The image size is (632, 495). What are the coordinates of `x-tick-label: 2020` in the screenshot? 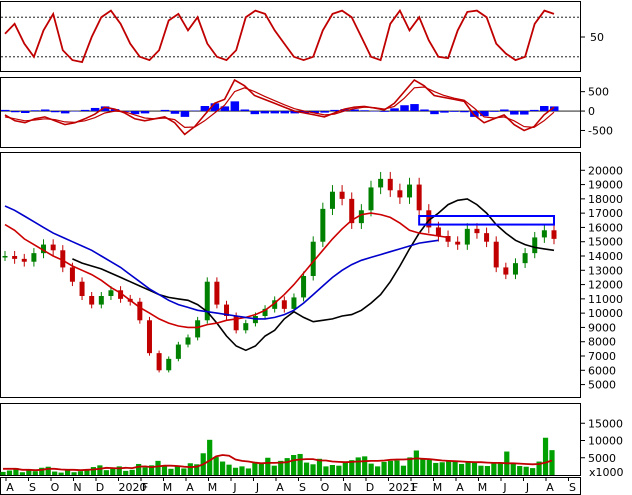 It's located at (133, 487).